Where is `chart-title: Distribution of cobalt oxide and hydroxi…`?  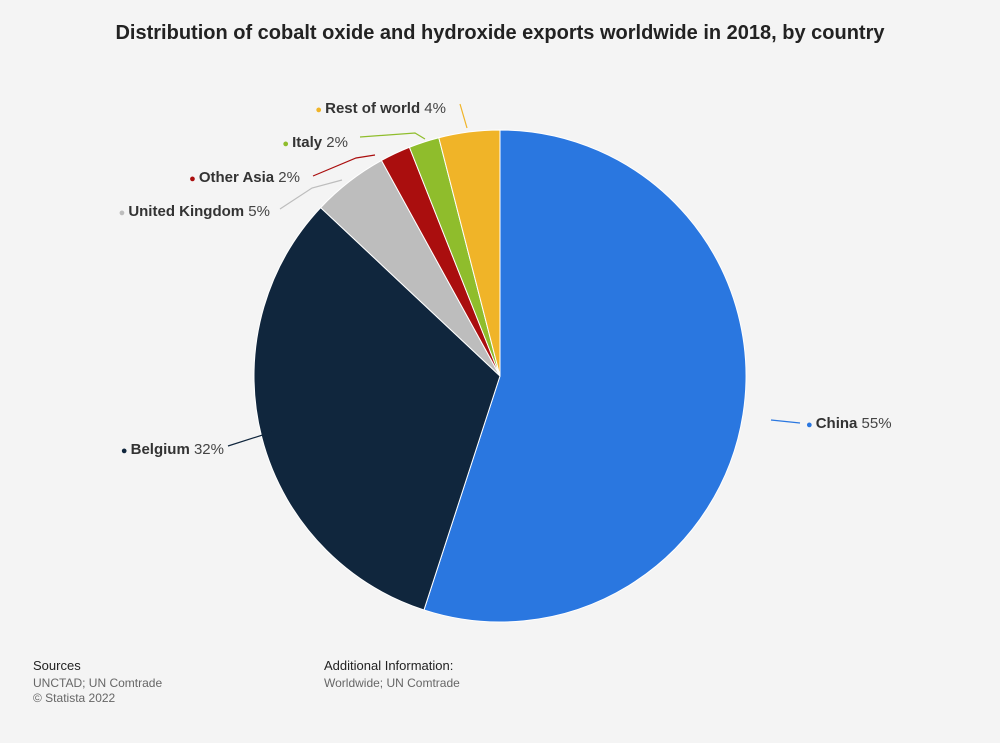
chart-title: Distribution of cobalt oxide and hydroxi… is located at coordinates (500, 33).